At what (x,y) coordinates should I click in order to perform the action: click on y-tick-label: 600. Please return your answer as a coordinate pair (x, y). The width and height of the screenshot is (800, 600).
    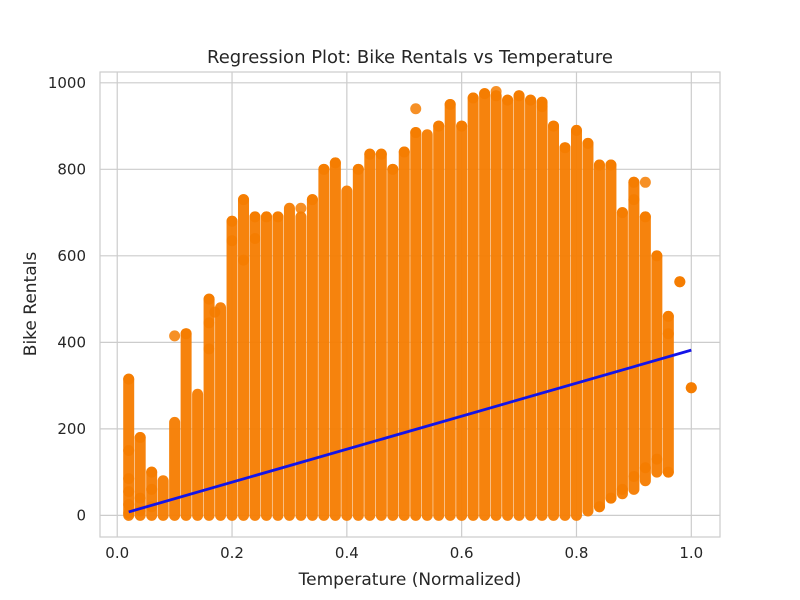
    Looking at the image, I should click on (71, 256).